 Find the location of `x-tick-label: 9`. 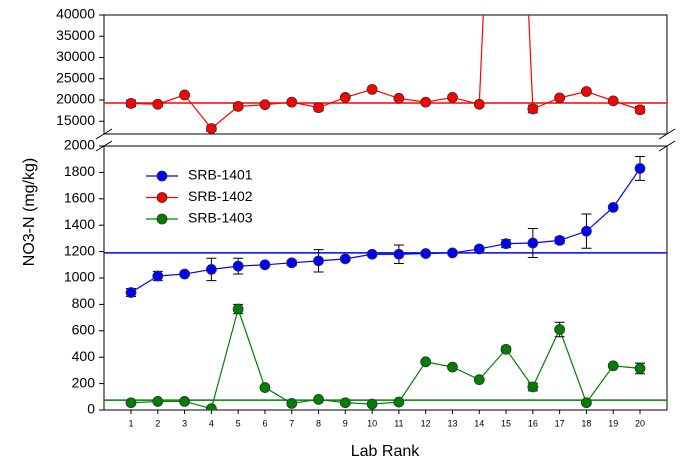

x-tick-label: 9 is located at coordinates (345, 423).